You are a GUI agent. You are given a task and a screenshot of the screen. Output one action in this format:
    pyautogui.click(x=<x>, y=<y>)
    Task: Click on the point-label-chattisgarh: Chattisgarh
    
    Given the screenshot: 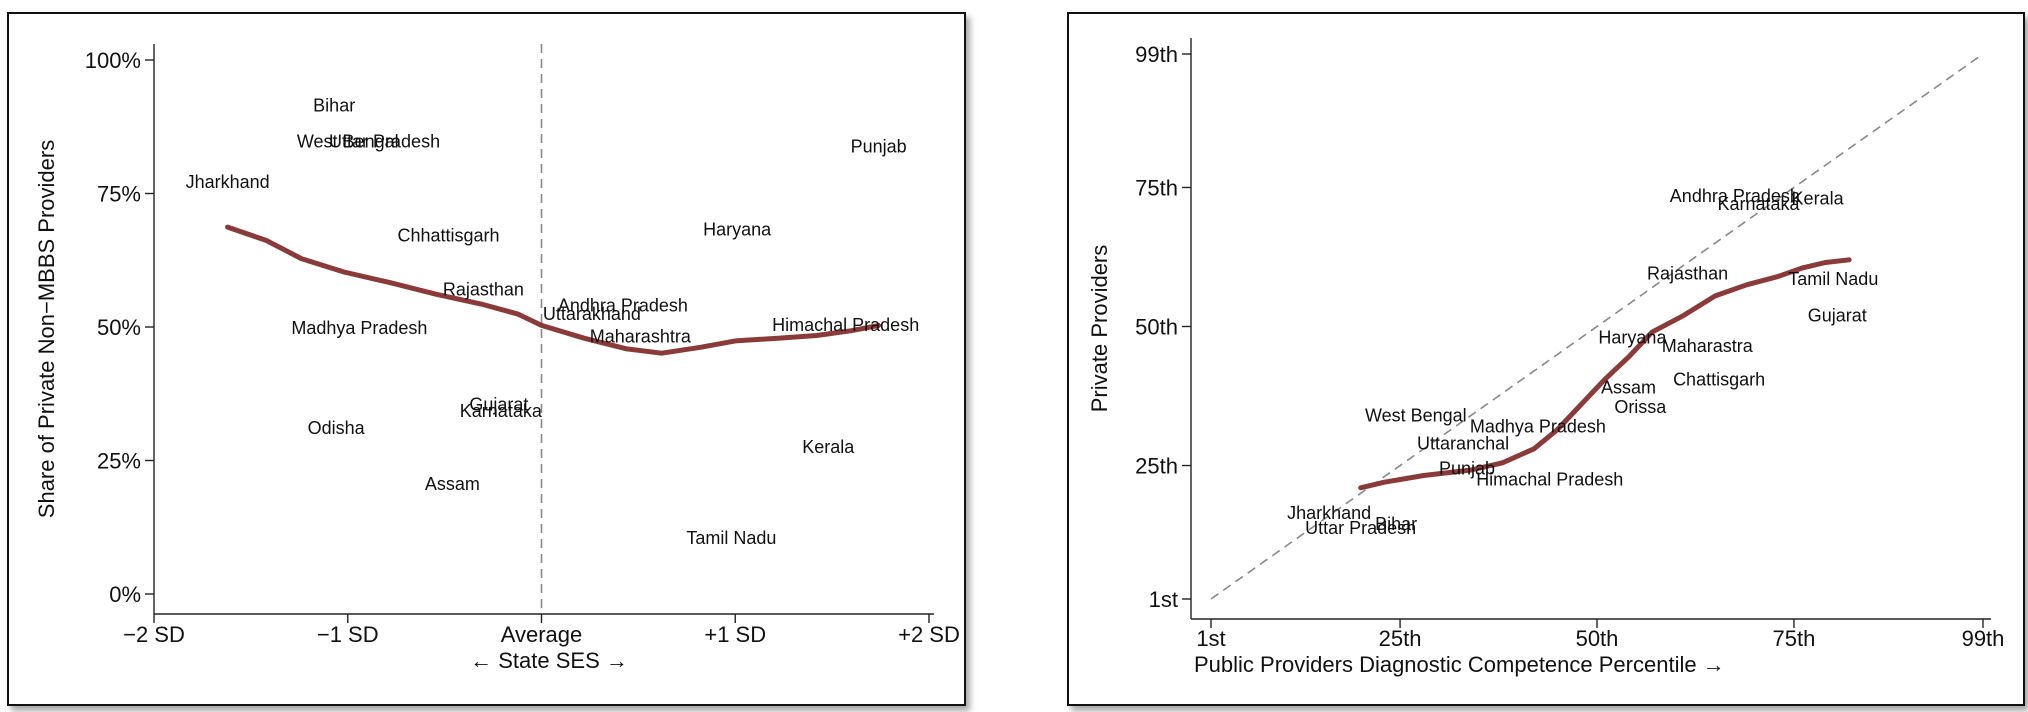 What is the action you would take?
    pyautogui.click(x=1719, y=379)
    